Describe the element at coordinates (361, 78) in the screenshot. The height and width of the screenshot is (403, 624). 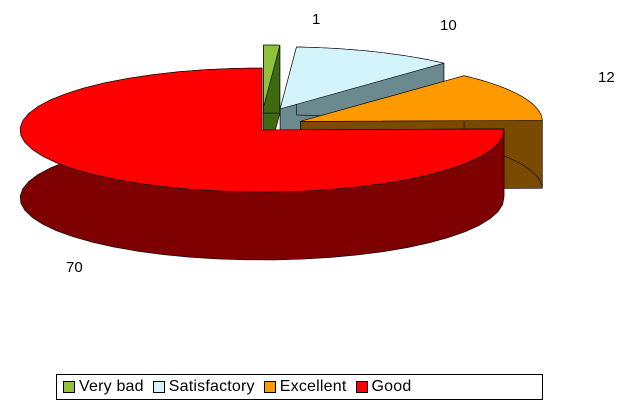
I see `pie-slice-satisfactory` at that location.